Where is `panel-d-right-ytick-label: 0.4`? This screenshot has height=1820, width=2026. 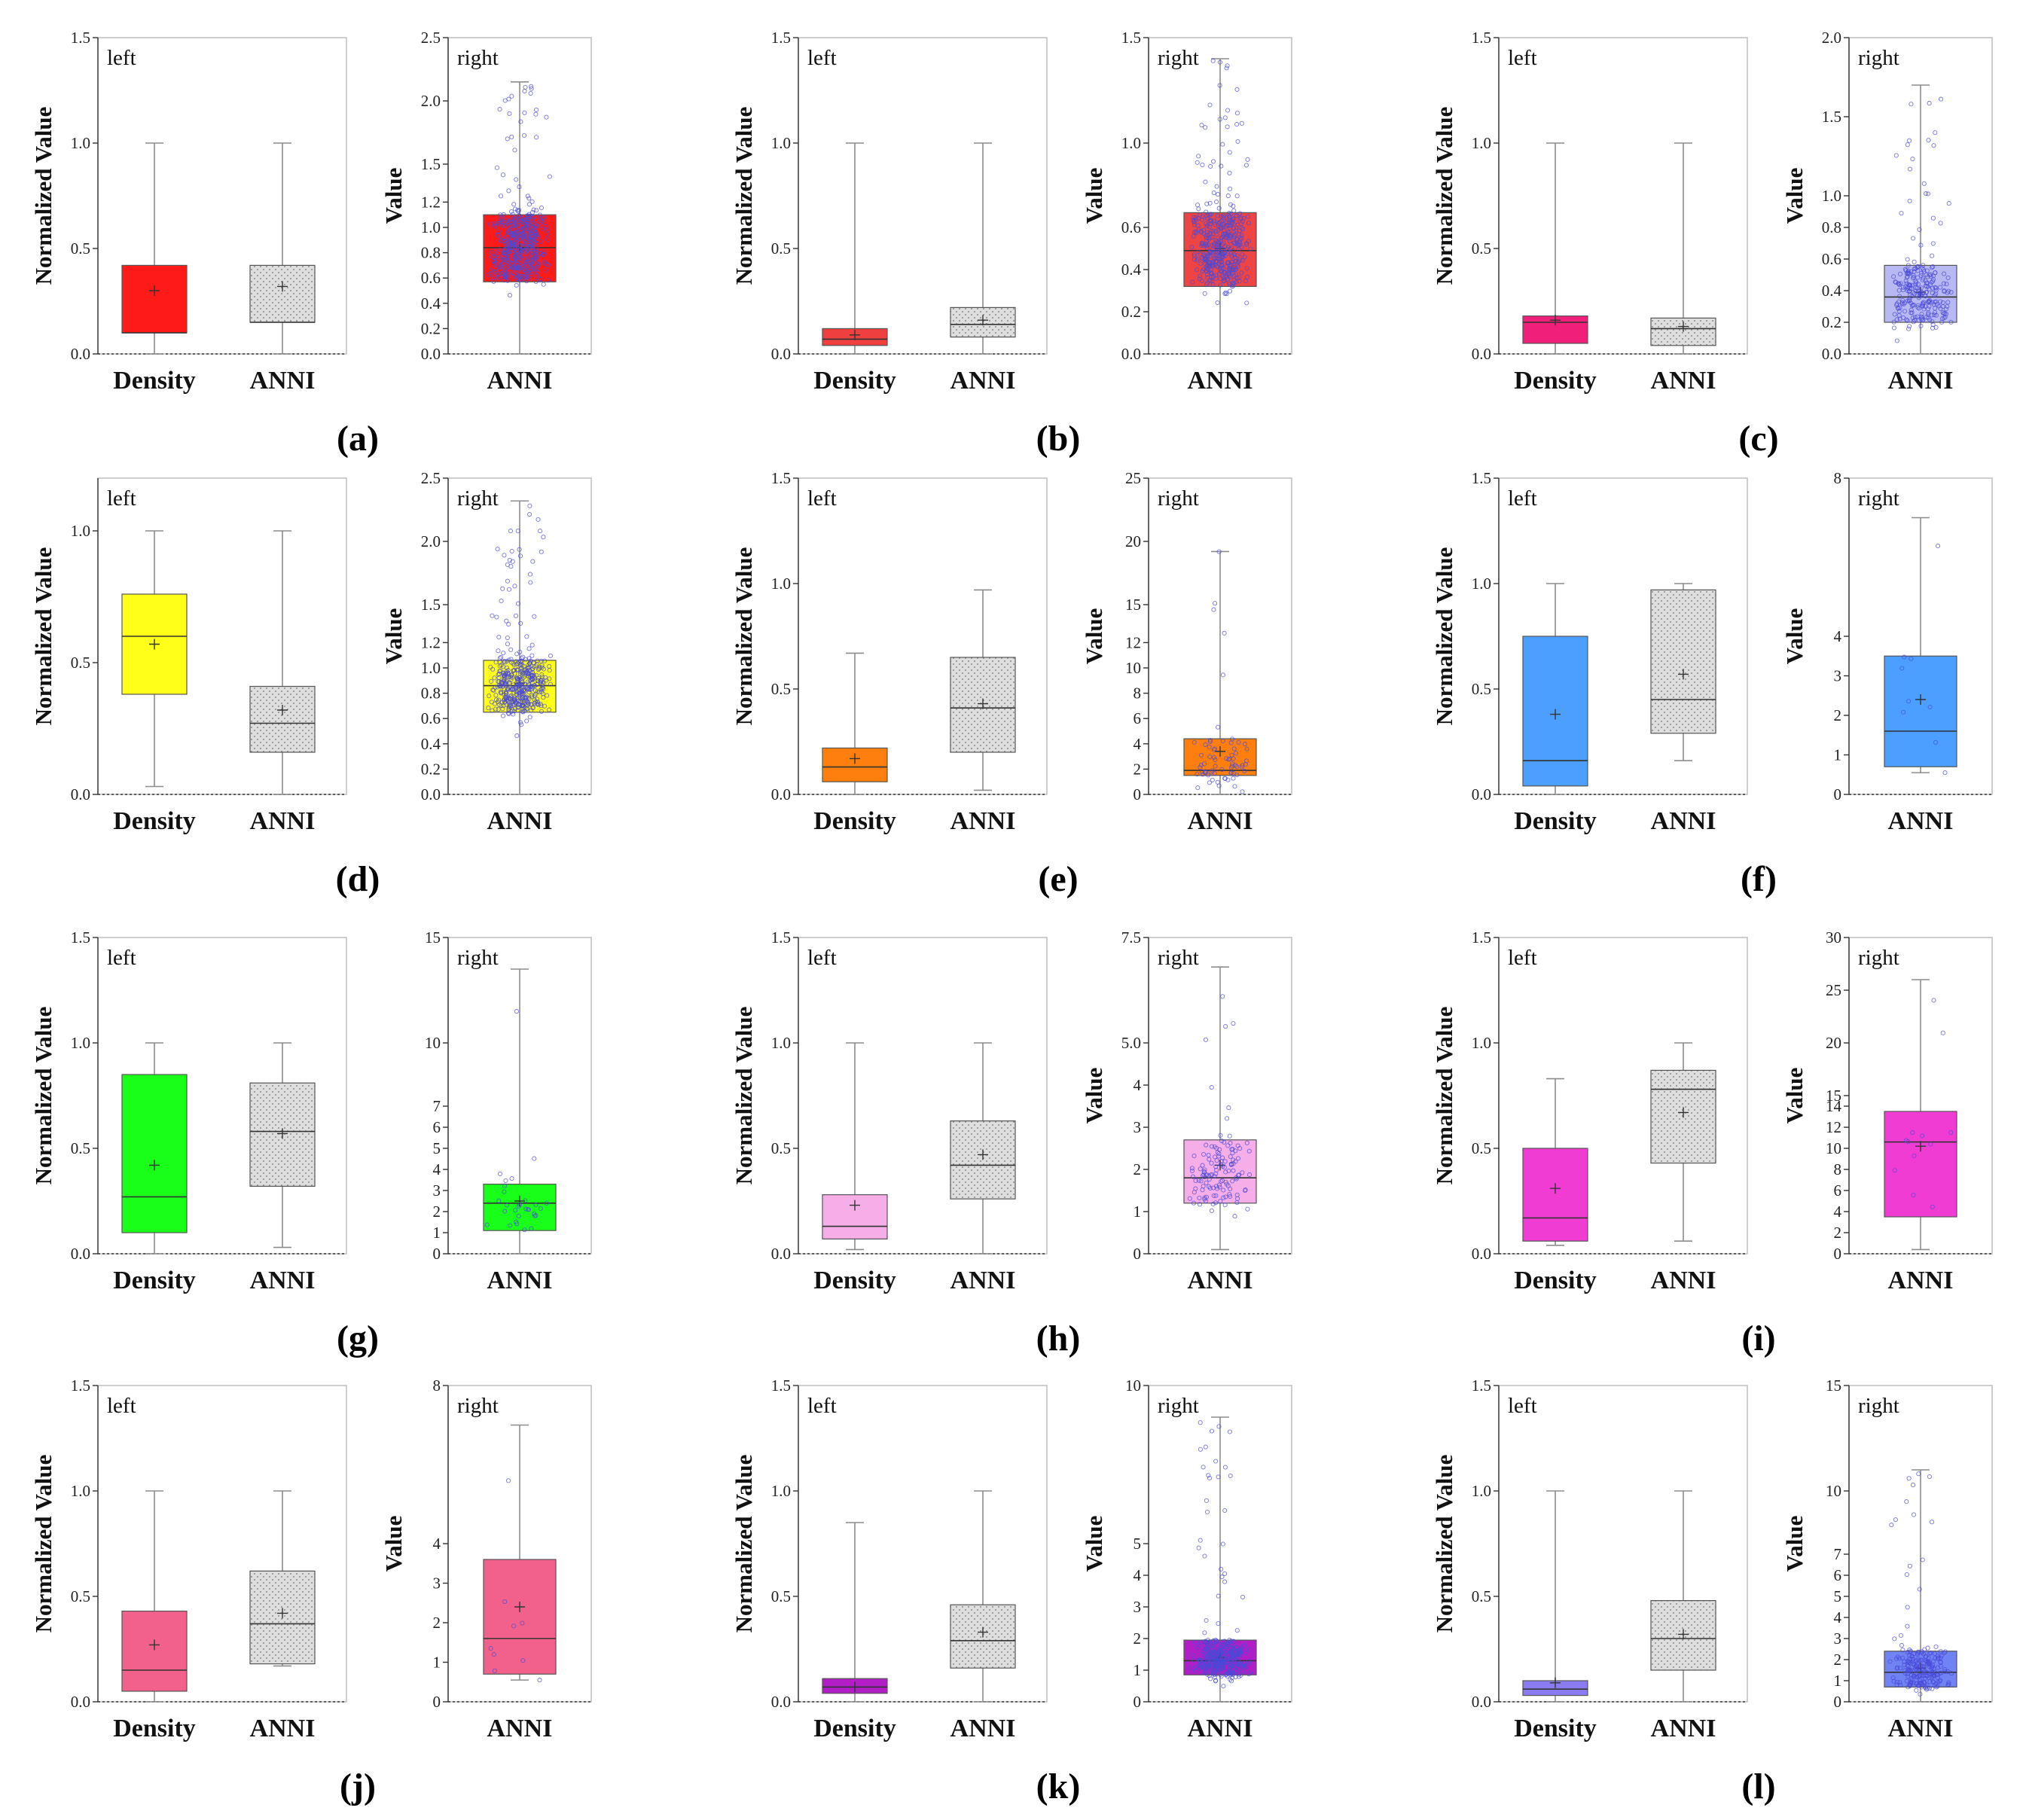 panel-d-right-ytick-label: 0.4 is located at coordinates (431, 744).